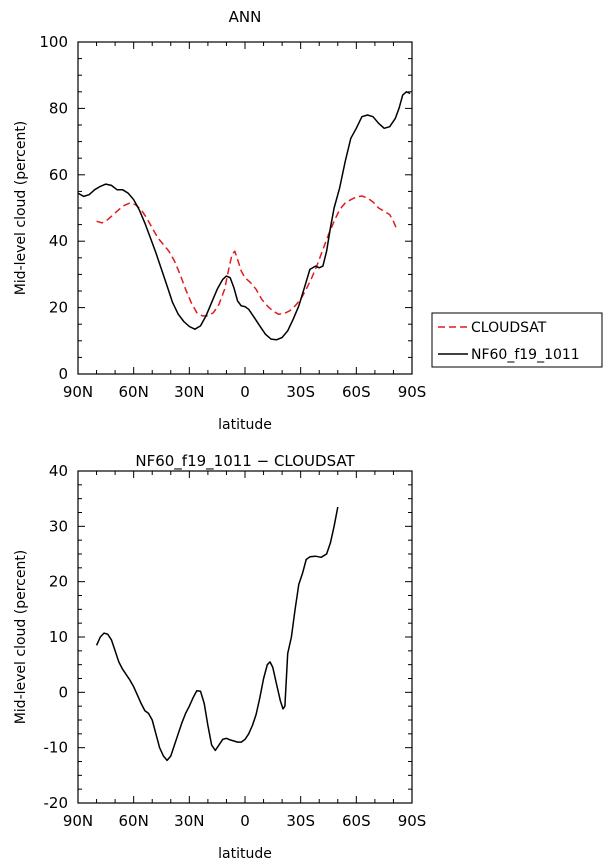 The image size is (609, 862). What do you see at coordinates (245, 392) in the screenshot?
I see `top-panel-x-tick-label: 0` at bounding box center [245, 392].